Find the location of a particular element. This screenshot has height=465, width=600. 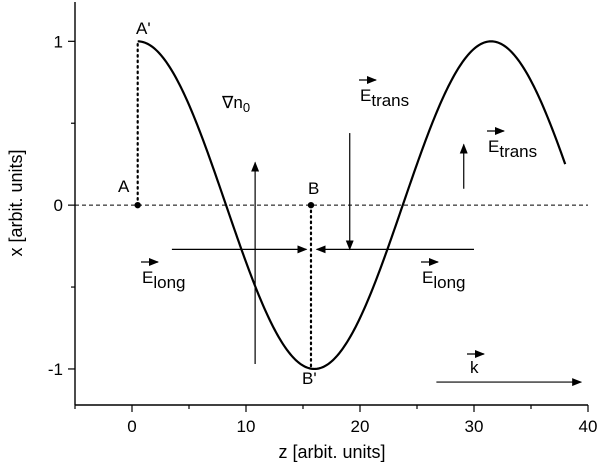

x-axis-title: z [arbit. units] is located at coordinates (331, 452).